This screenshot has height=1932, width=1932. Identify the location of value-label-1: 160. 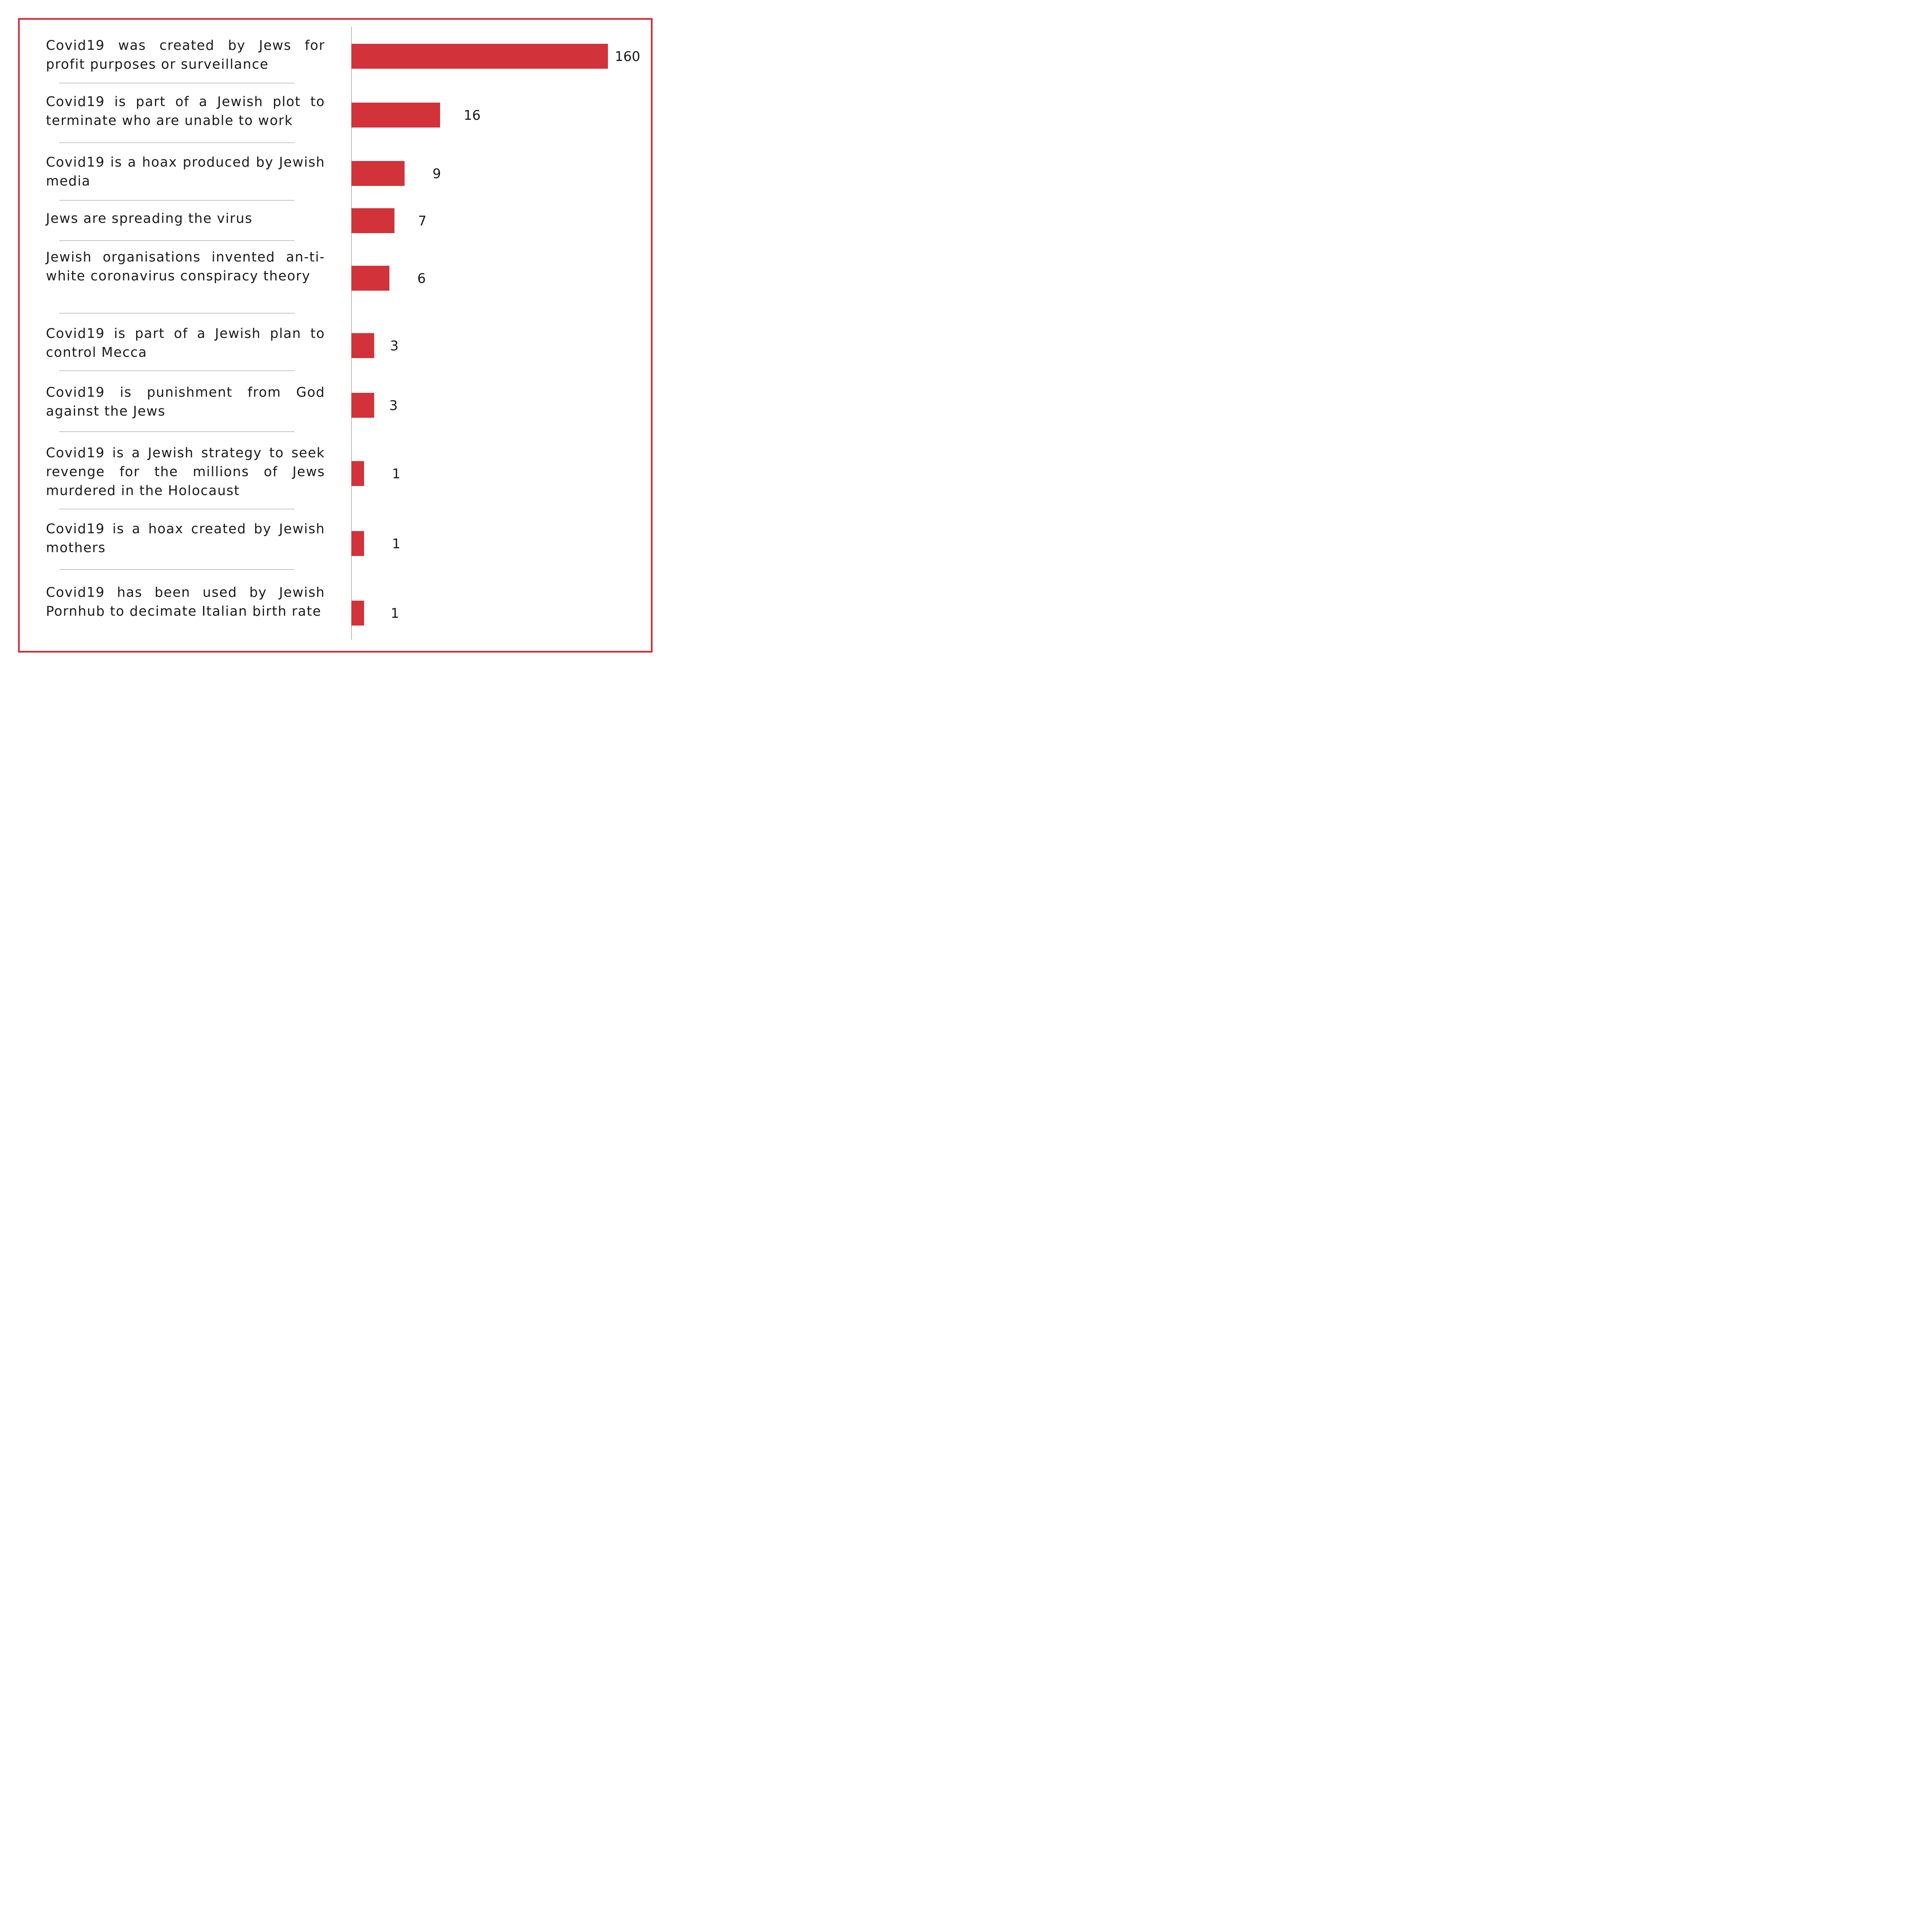
(627, 56).